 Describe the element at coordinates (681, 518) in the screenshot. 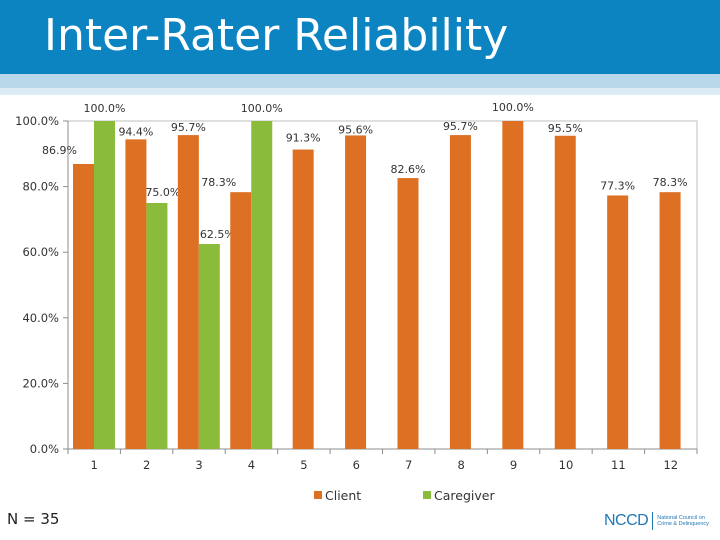

I see `logo-line-1: National Council on` at that location.